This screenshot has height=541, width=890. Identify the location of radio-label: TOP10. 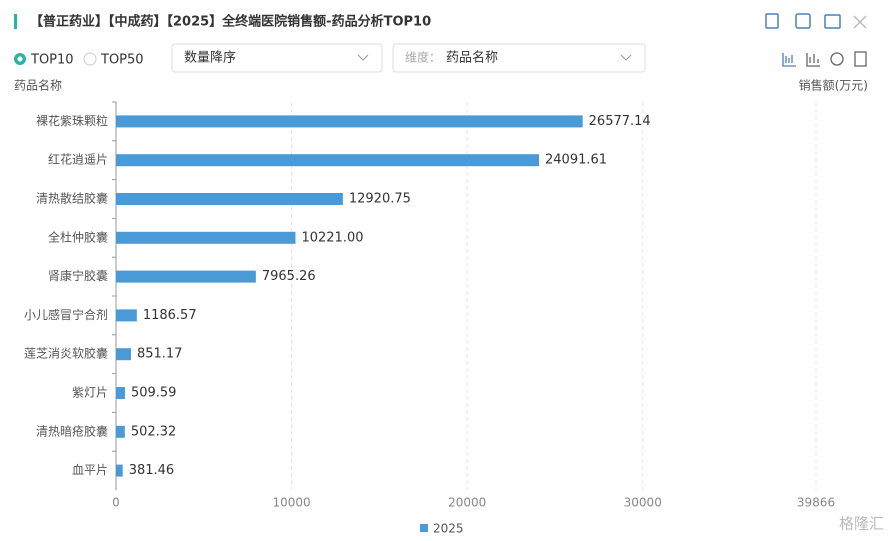
(52, 60).